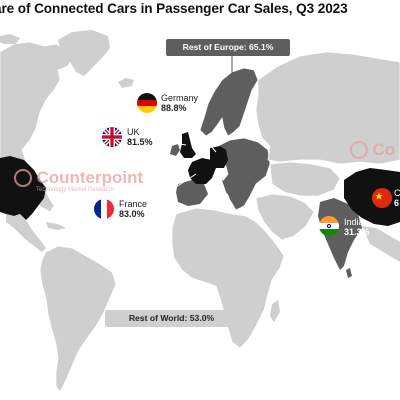 This screenshot has height=400, width=400. What do you see at coordinates (126, 83) in the screenshot?
I see `iceland-land` at bounding box center [126, 83].